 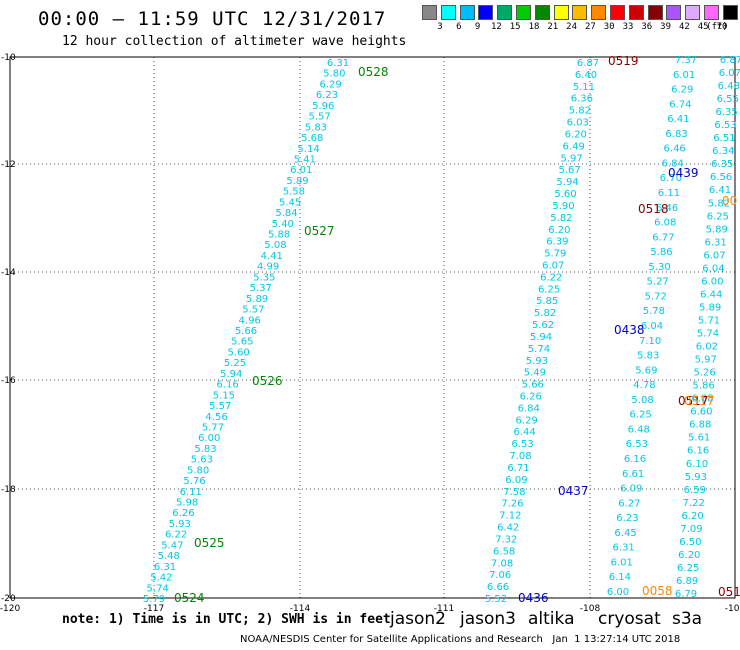 I want to click on legend-value: 39, so click(x=666, y=27).